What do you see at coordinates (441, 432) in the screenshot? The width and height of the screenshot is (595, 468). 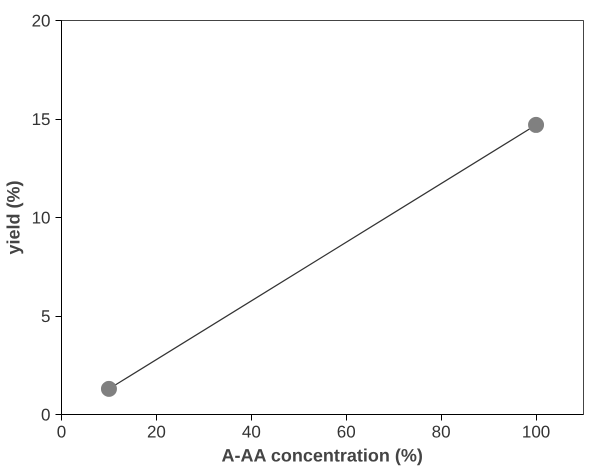 I see `x-tick-label: 80` at bounding box center [441, 432].